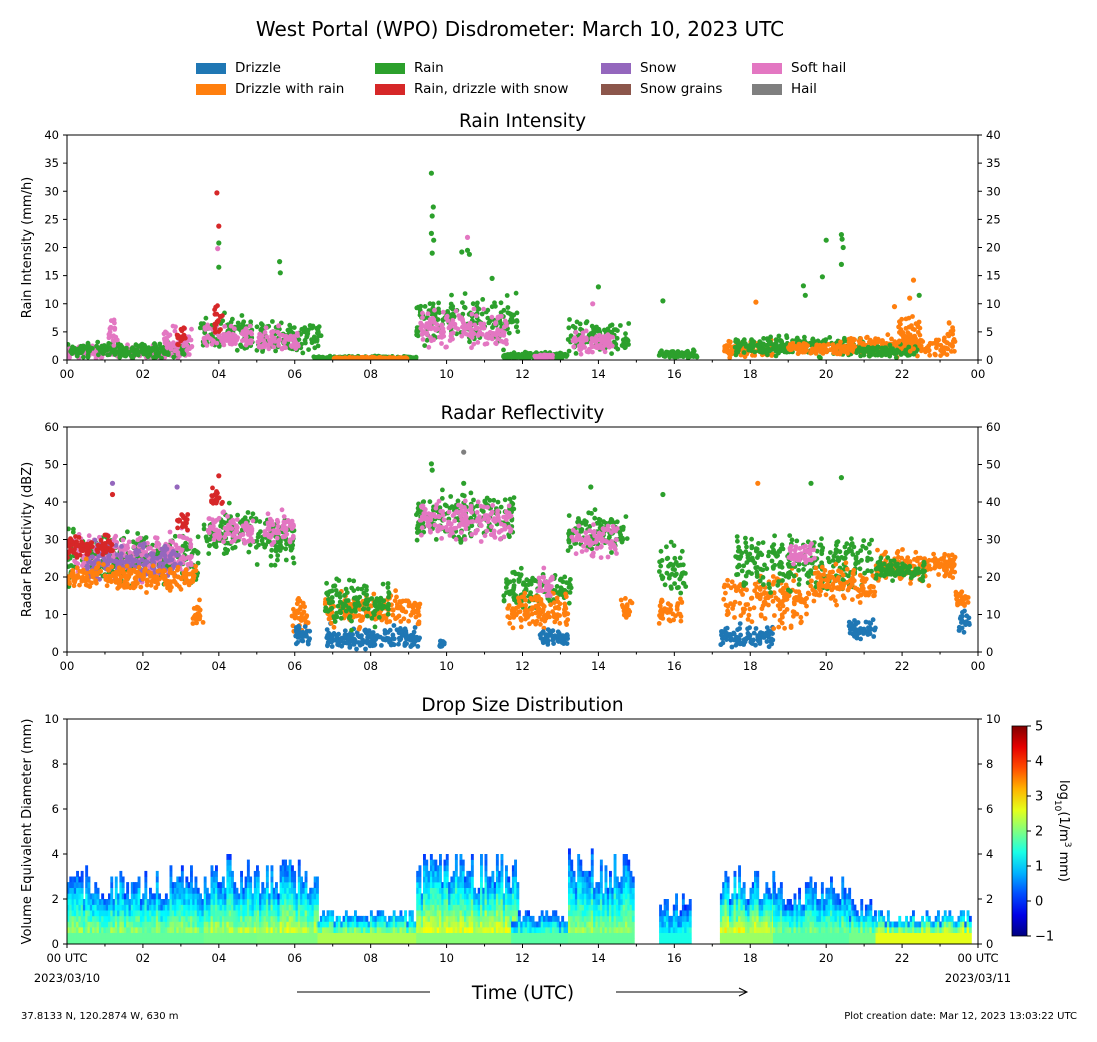 The height and width of the screenshot is (1042, 1097). Describe the element at coordinates (512, 265) in the screenshot. I see `scatter-series` at that location.